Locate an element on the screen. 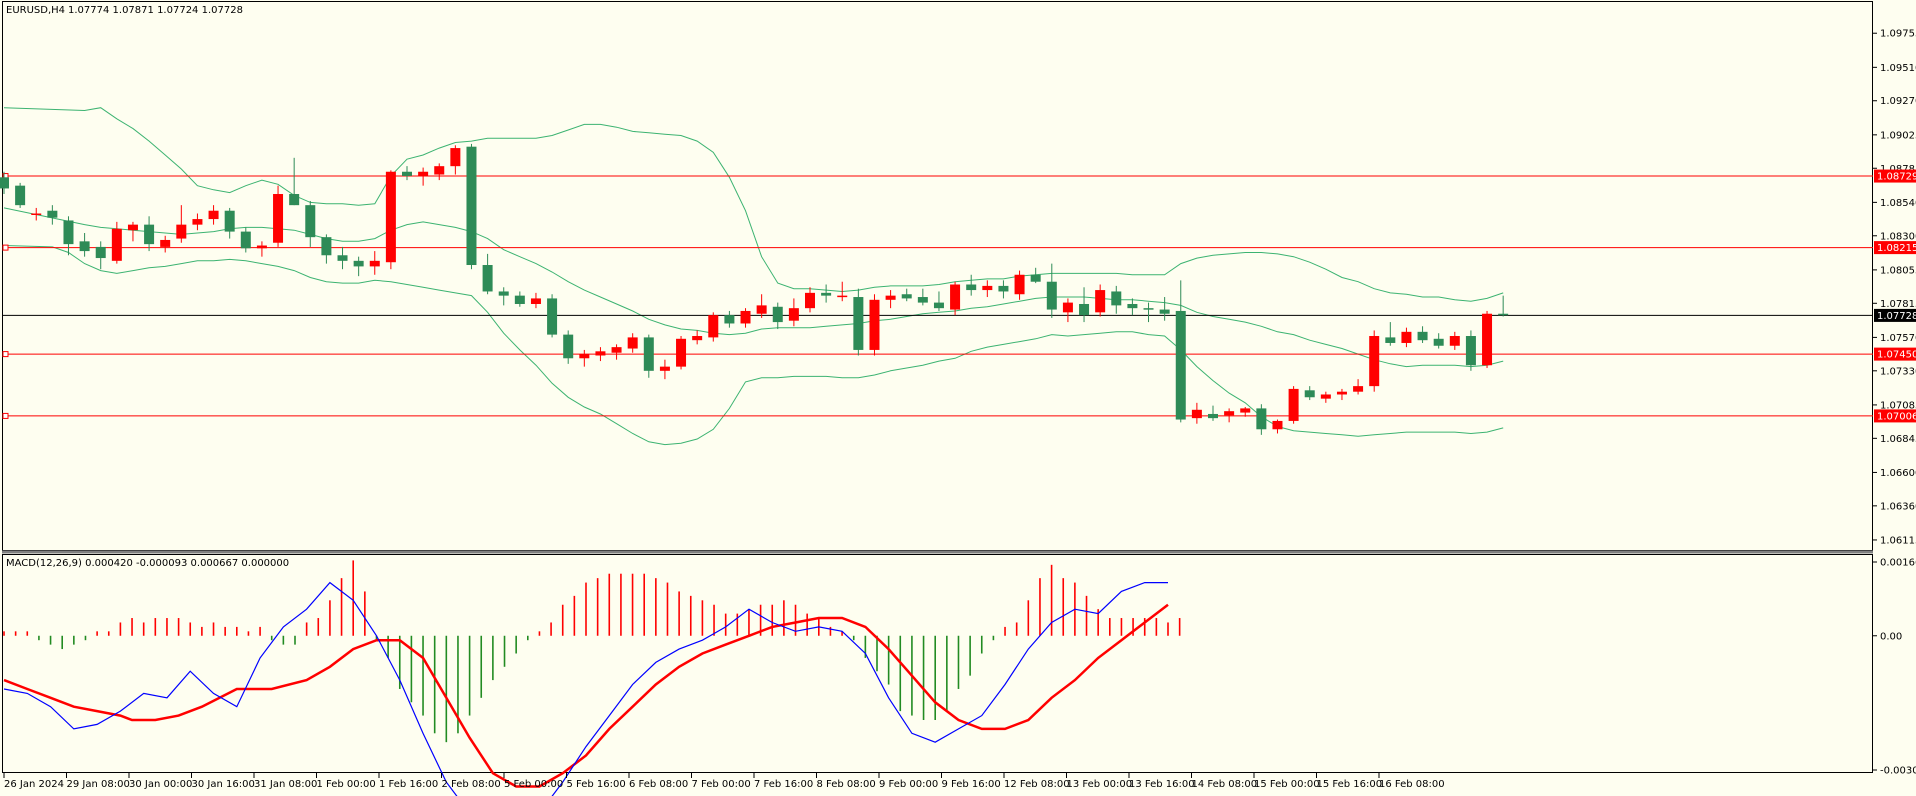 This screenshot has height=796, width=1916. price-level-label: 1.07006 is located at coordinates (1896, 416).